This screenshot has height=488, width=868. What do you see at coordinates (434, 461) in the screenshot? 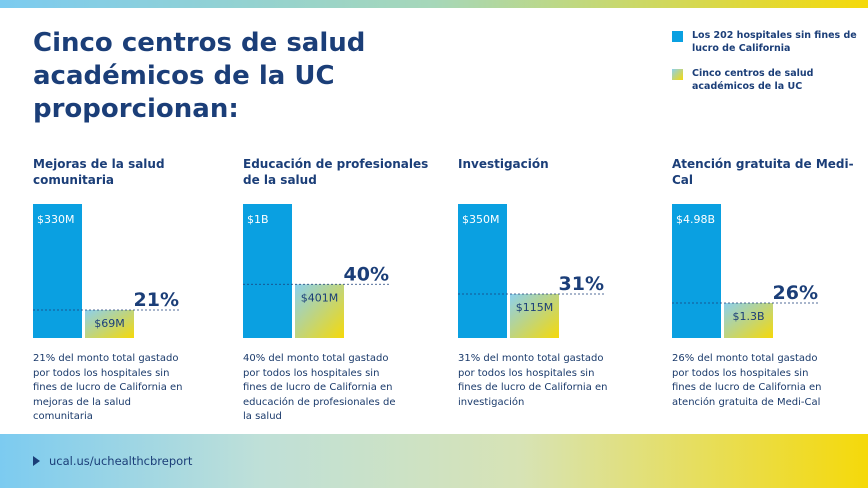
I see `footer: ucal.us/uchealthcbreport` at bounding box center [434, 461].